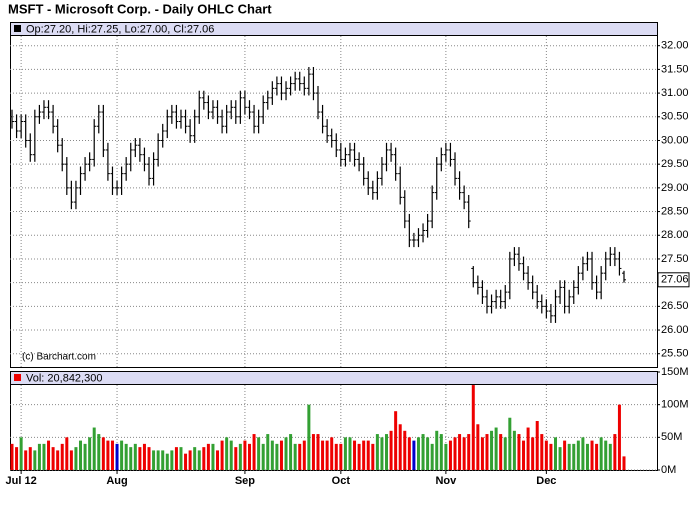 The image size is (700, 512). What do you see at coordinates (21, 481) in the screenshot?
I see `x-tick-label: Jul 12` at bounding box center [21, 481].